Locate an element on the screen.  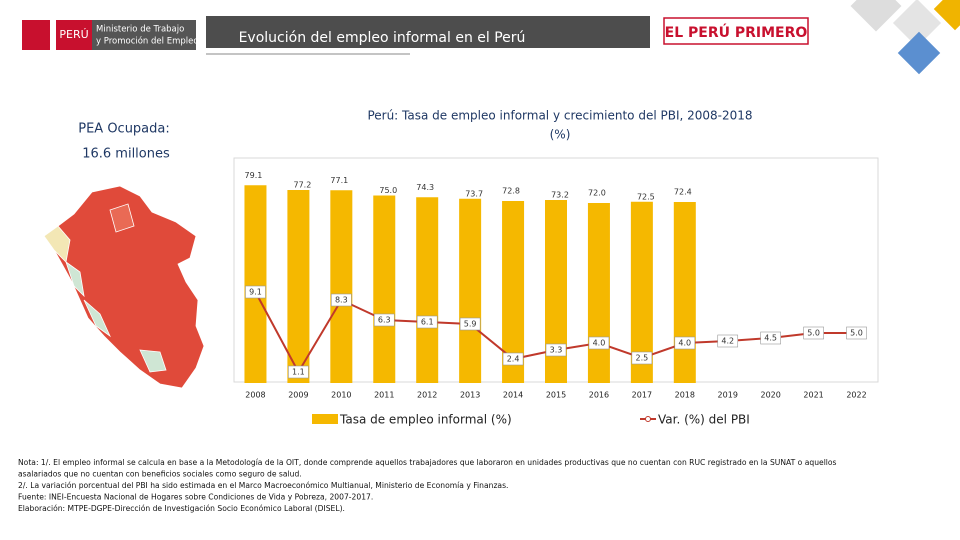
line-label: 2.5 is located at coordinates (641, 358).